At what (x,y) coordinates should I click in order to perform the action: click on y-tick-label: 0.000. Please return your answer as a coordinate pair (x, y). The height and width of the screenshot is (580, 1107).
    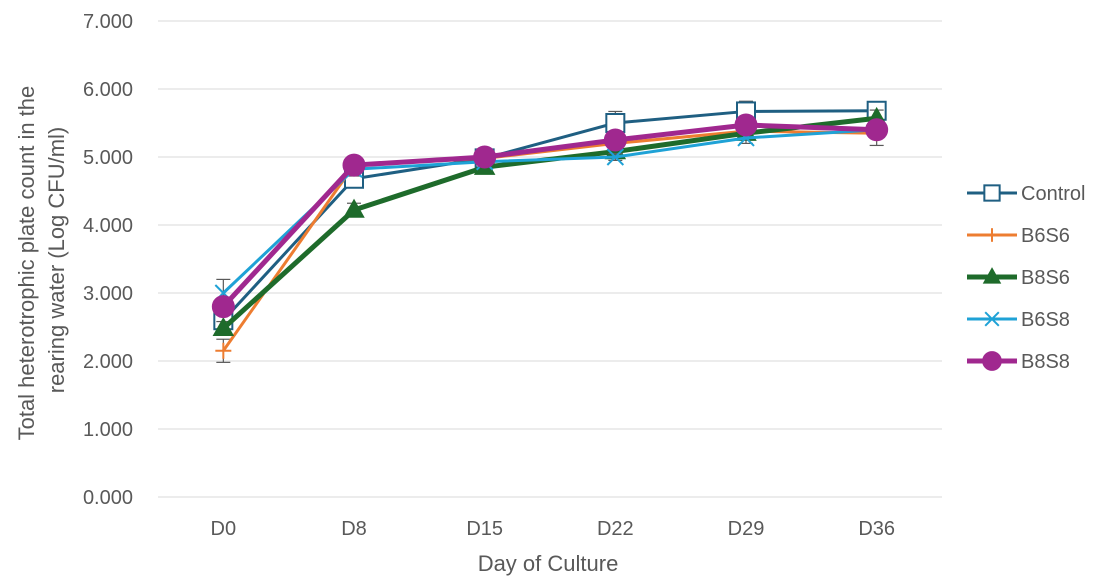
    Looking at the image, I should click on (108, 498).